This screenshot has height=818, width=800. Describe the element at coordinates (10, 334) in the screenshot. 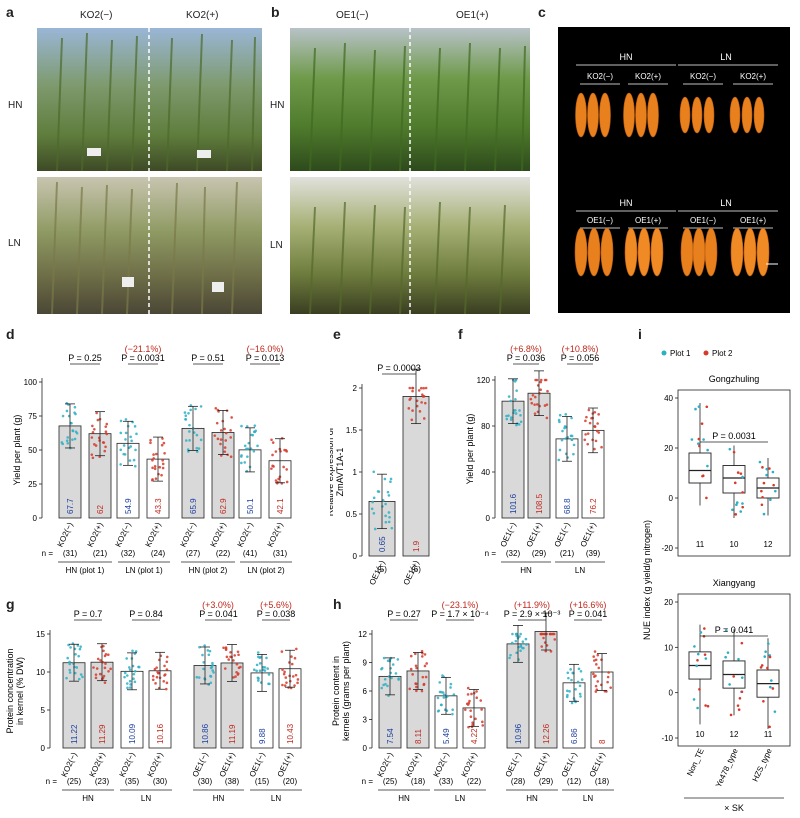

I see `panel-letter-d: d` at that location.